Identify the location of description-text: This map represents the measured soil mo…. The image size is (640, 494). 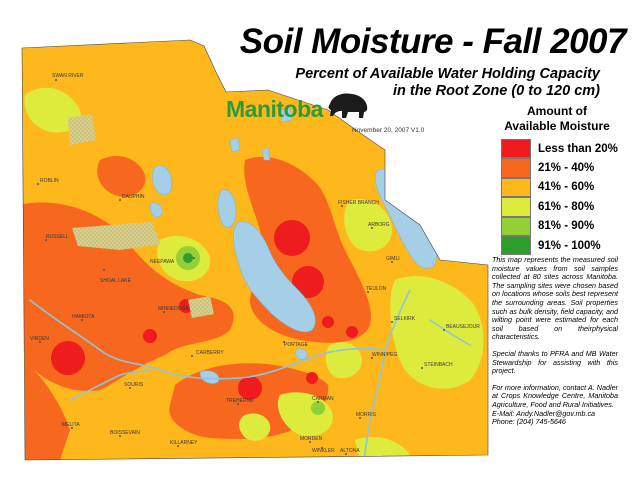
(555, 298).